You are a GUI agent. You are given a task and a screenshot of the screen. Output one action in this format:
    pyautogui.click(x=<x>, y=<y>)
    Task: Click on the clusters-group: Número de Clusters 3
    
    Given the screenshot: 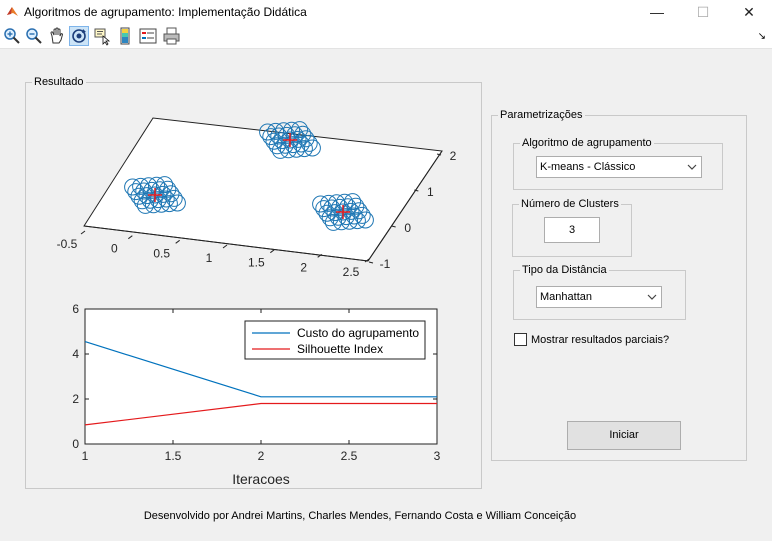 What is the action you would take?
    pyautogui.click(x=572, y=227)
    